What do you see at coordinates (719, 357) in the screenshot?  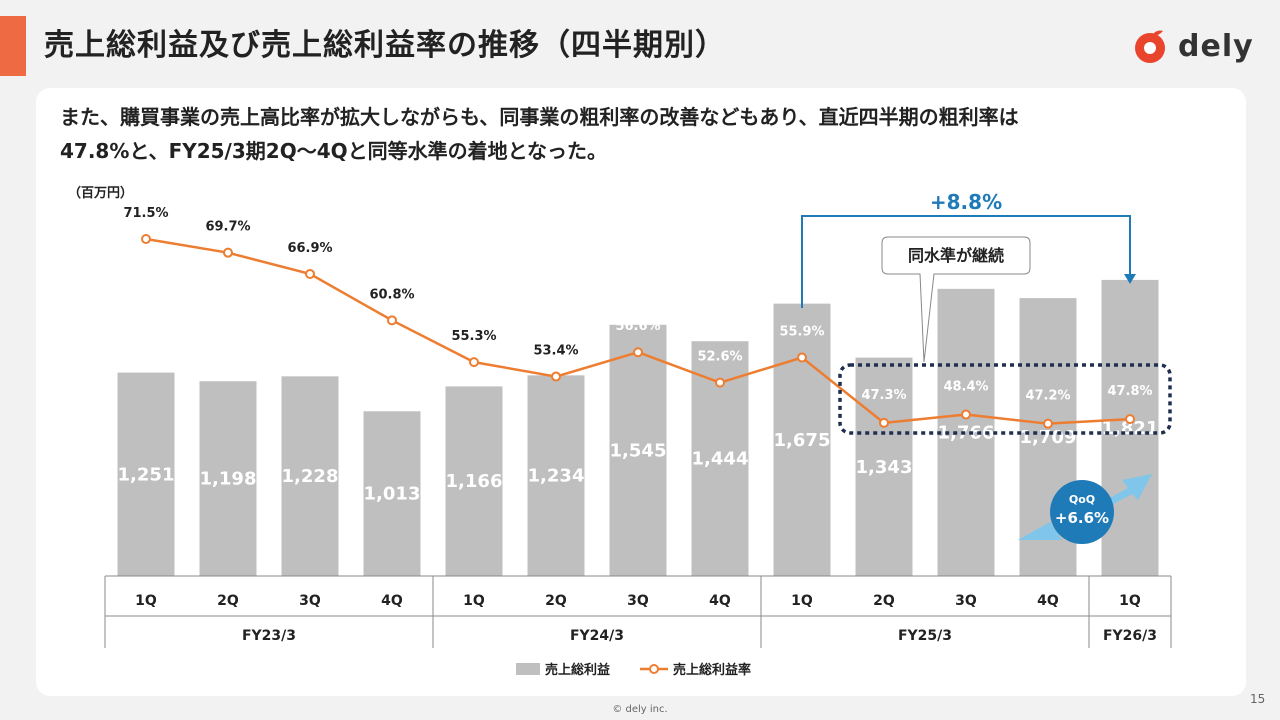 I see `rate-value-label: 52.6%` at bounding box center [719, 357].